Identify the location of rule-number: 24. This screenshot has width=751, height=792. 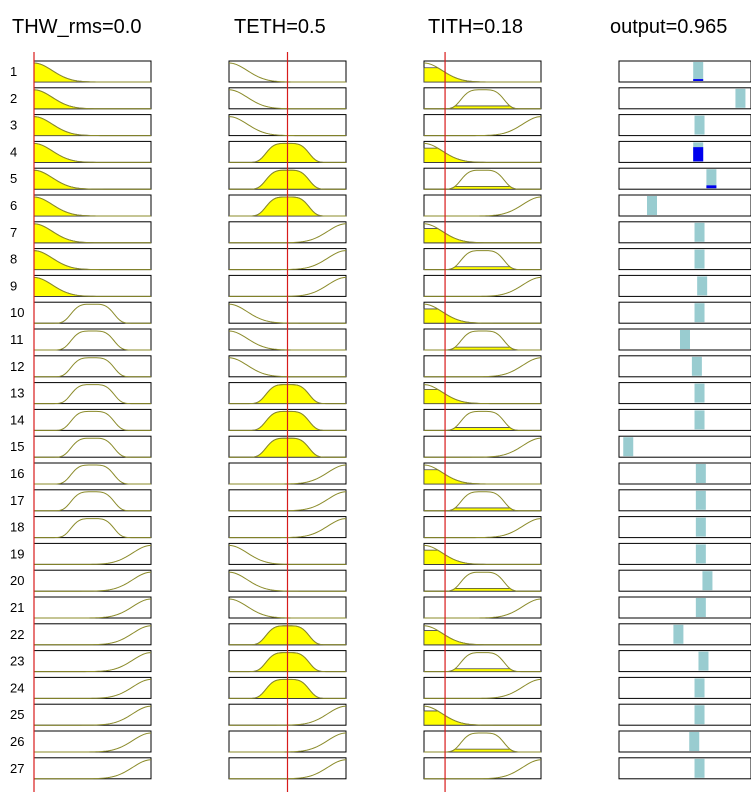
(17, 687).